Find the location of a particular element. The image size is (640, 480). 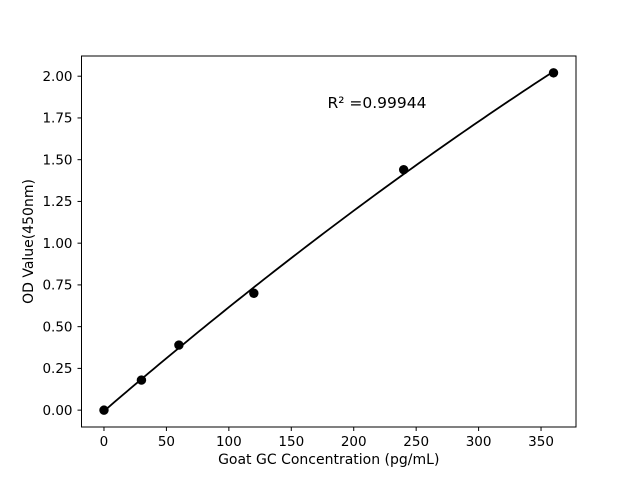

y-tick-label: 1.00 is located at coordinates (57, 244).